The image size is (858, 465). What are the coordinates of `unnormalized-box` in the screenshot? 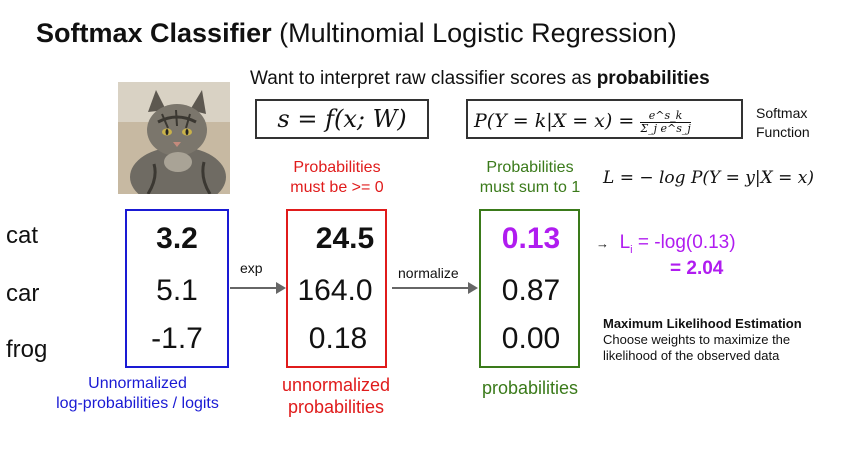 It's located at (336, 288).